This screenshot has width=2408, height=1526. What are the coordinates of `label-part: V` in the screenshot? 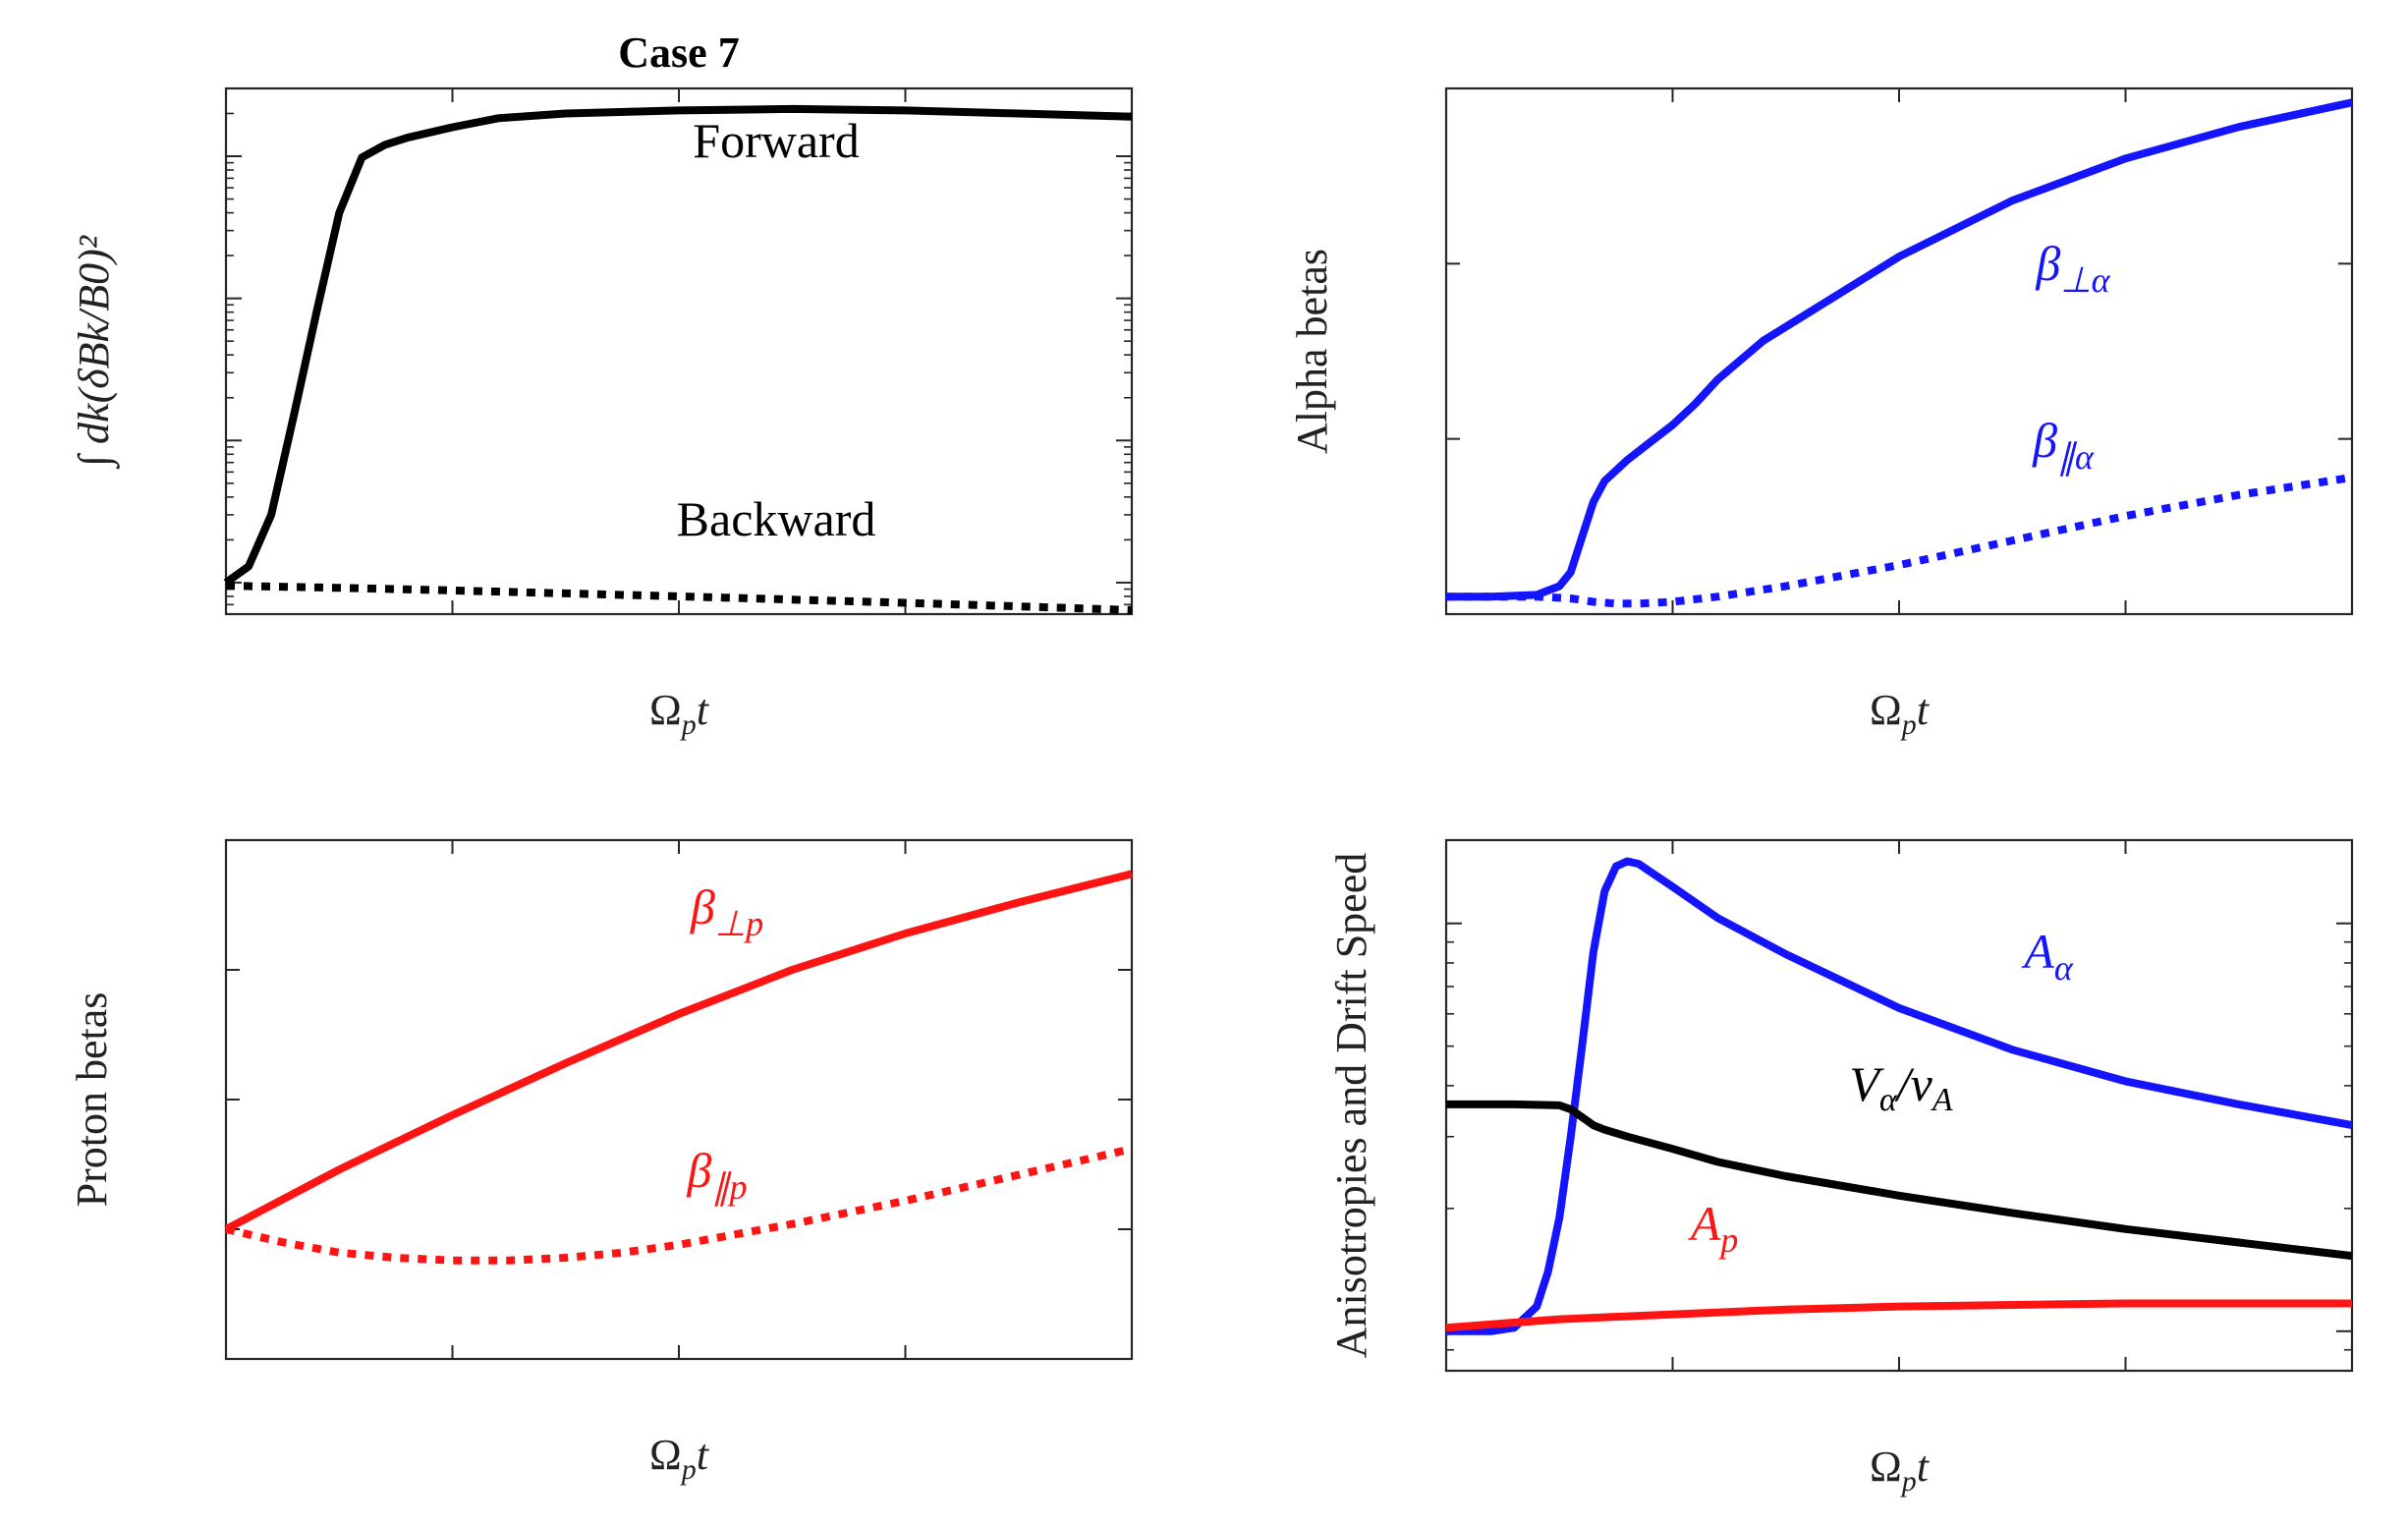 It's located at (1866, 1083).